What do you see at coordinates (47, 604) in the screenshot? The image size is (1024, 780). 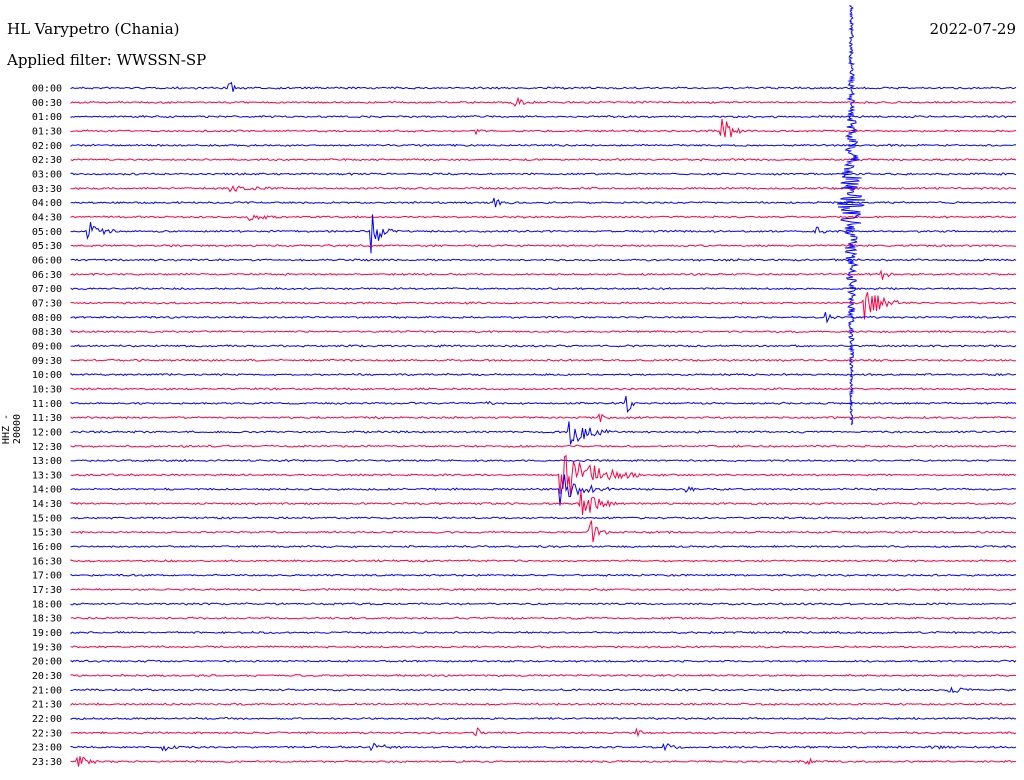 I see `row-time-label: 18:00` at bounding box center [47, 604].